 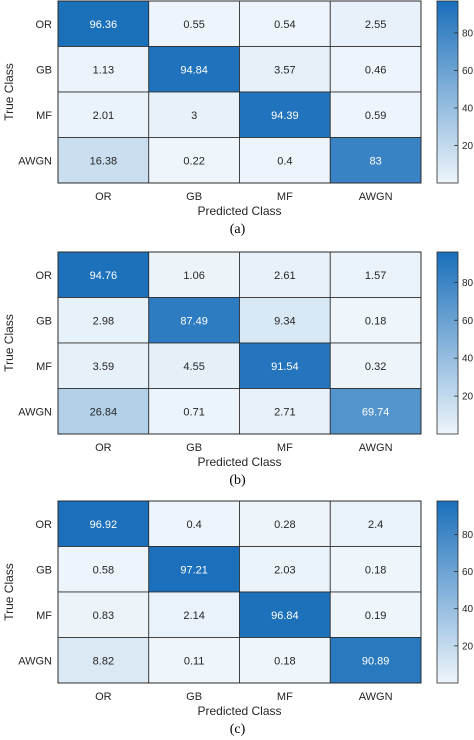 What do you see at coordinates (238, 229) in the screenshot?
I see `panel-caption: (a)` at bounding box center [238, 229].